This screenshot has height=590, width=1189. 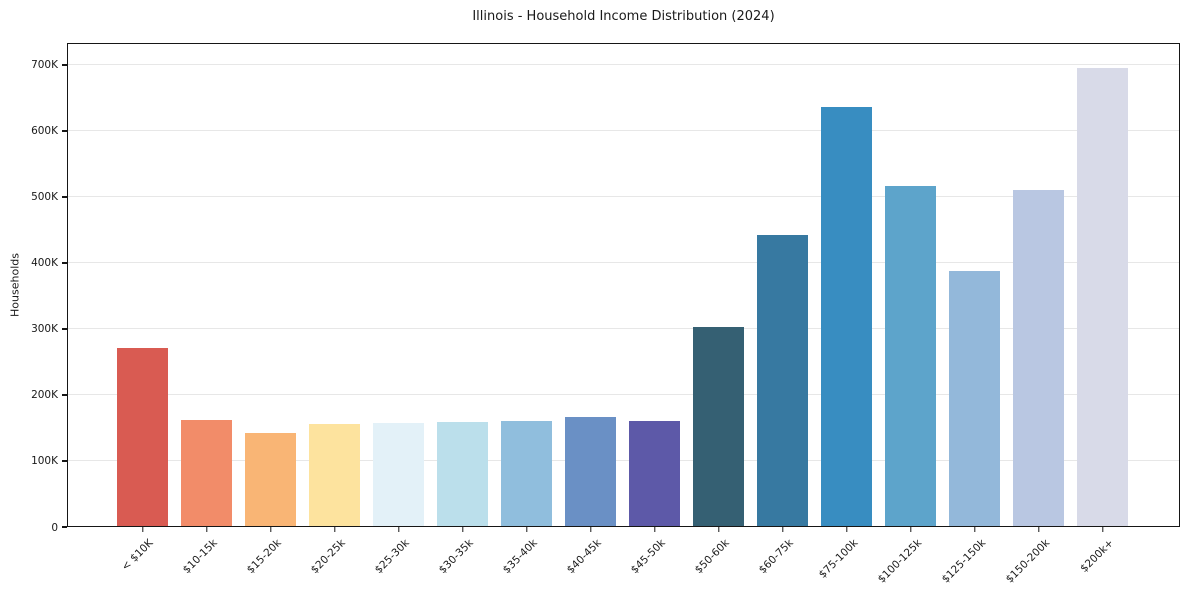 I want to click on bar-slot: $10-15k, so click(x=206, y=309).